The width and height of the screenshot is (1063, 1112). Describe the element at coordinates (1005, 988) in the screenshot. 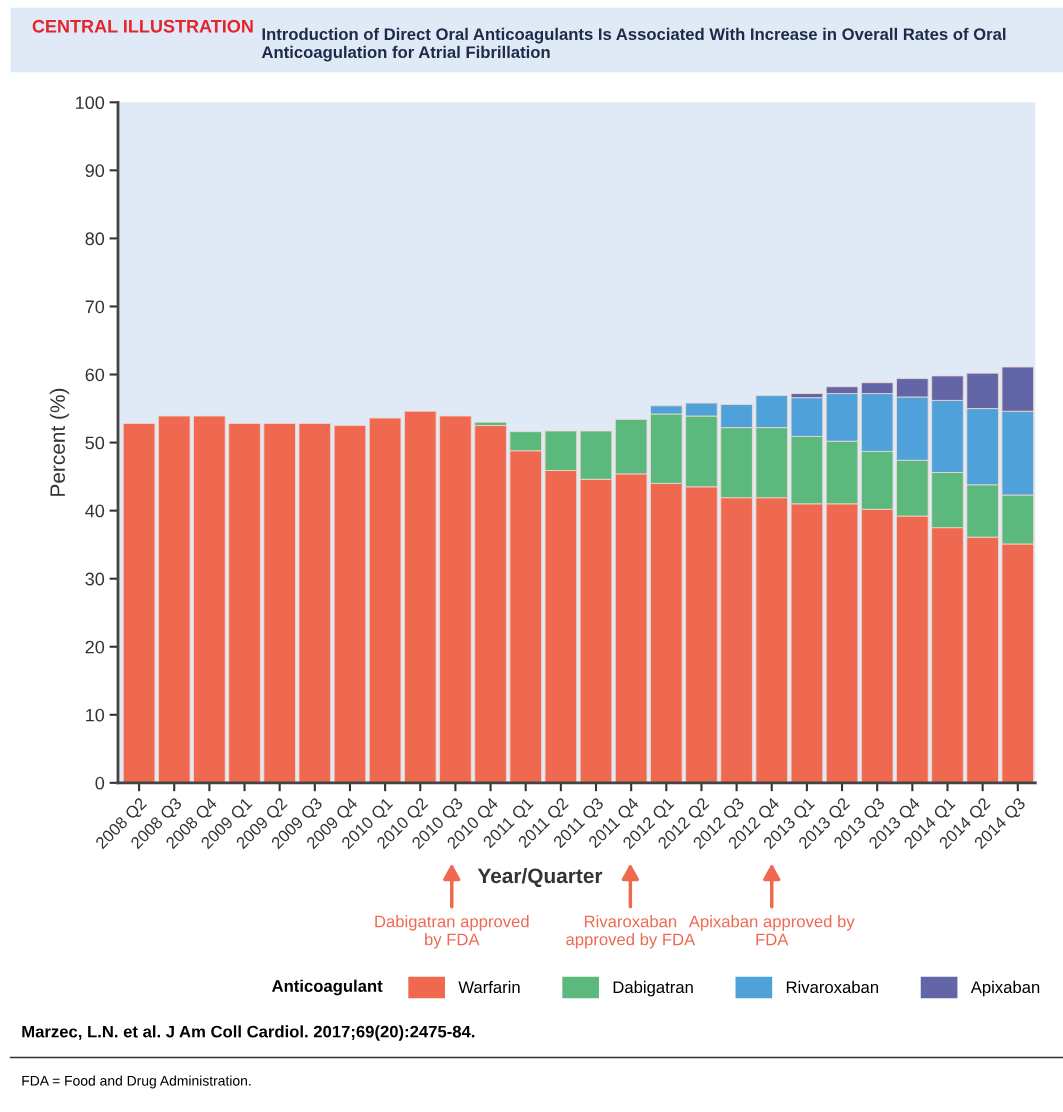

I see `legend-label: Apixaban` at that location.